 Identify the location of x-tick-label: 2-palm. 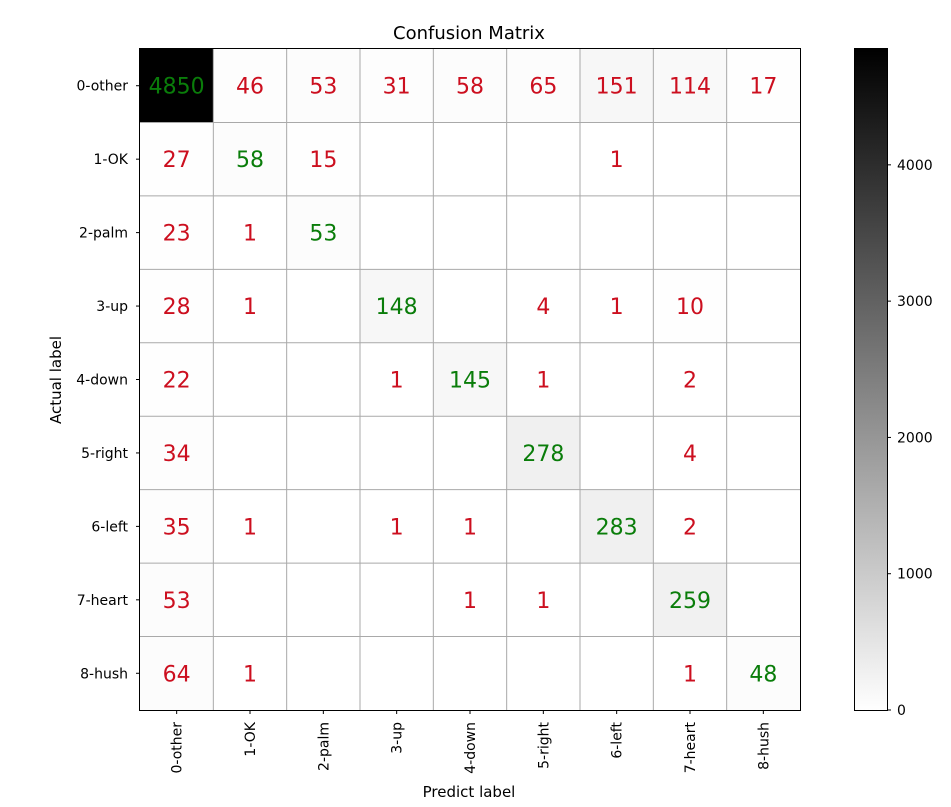
(324, 746).